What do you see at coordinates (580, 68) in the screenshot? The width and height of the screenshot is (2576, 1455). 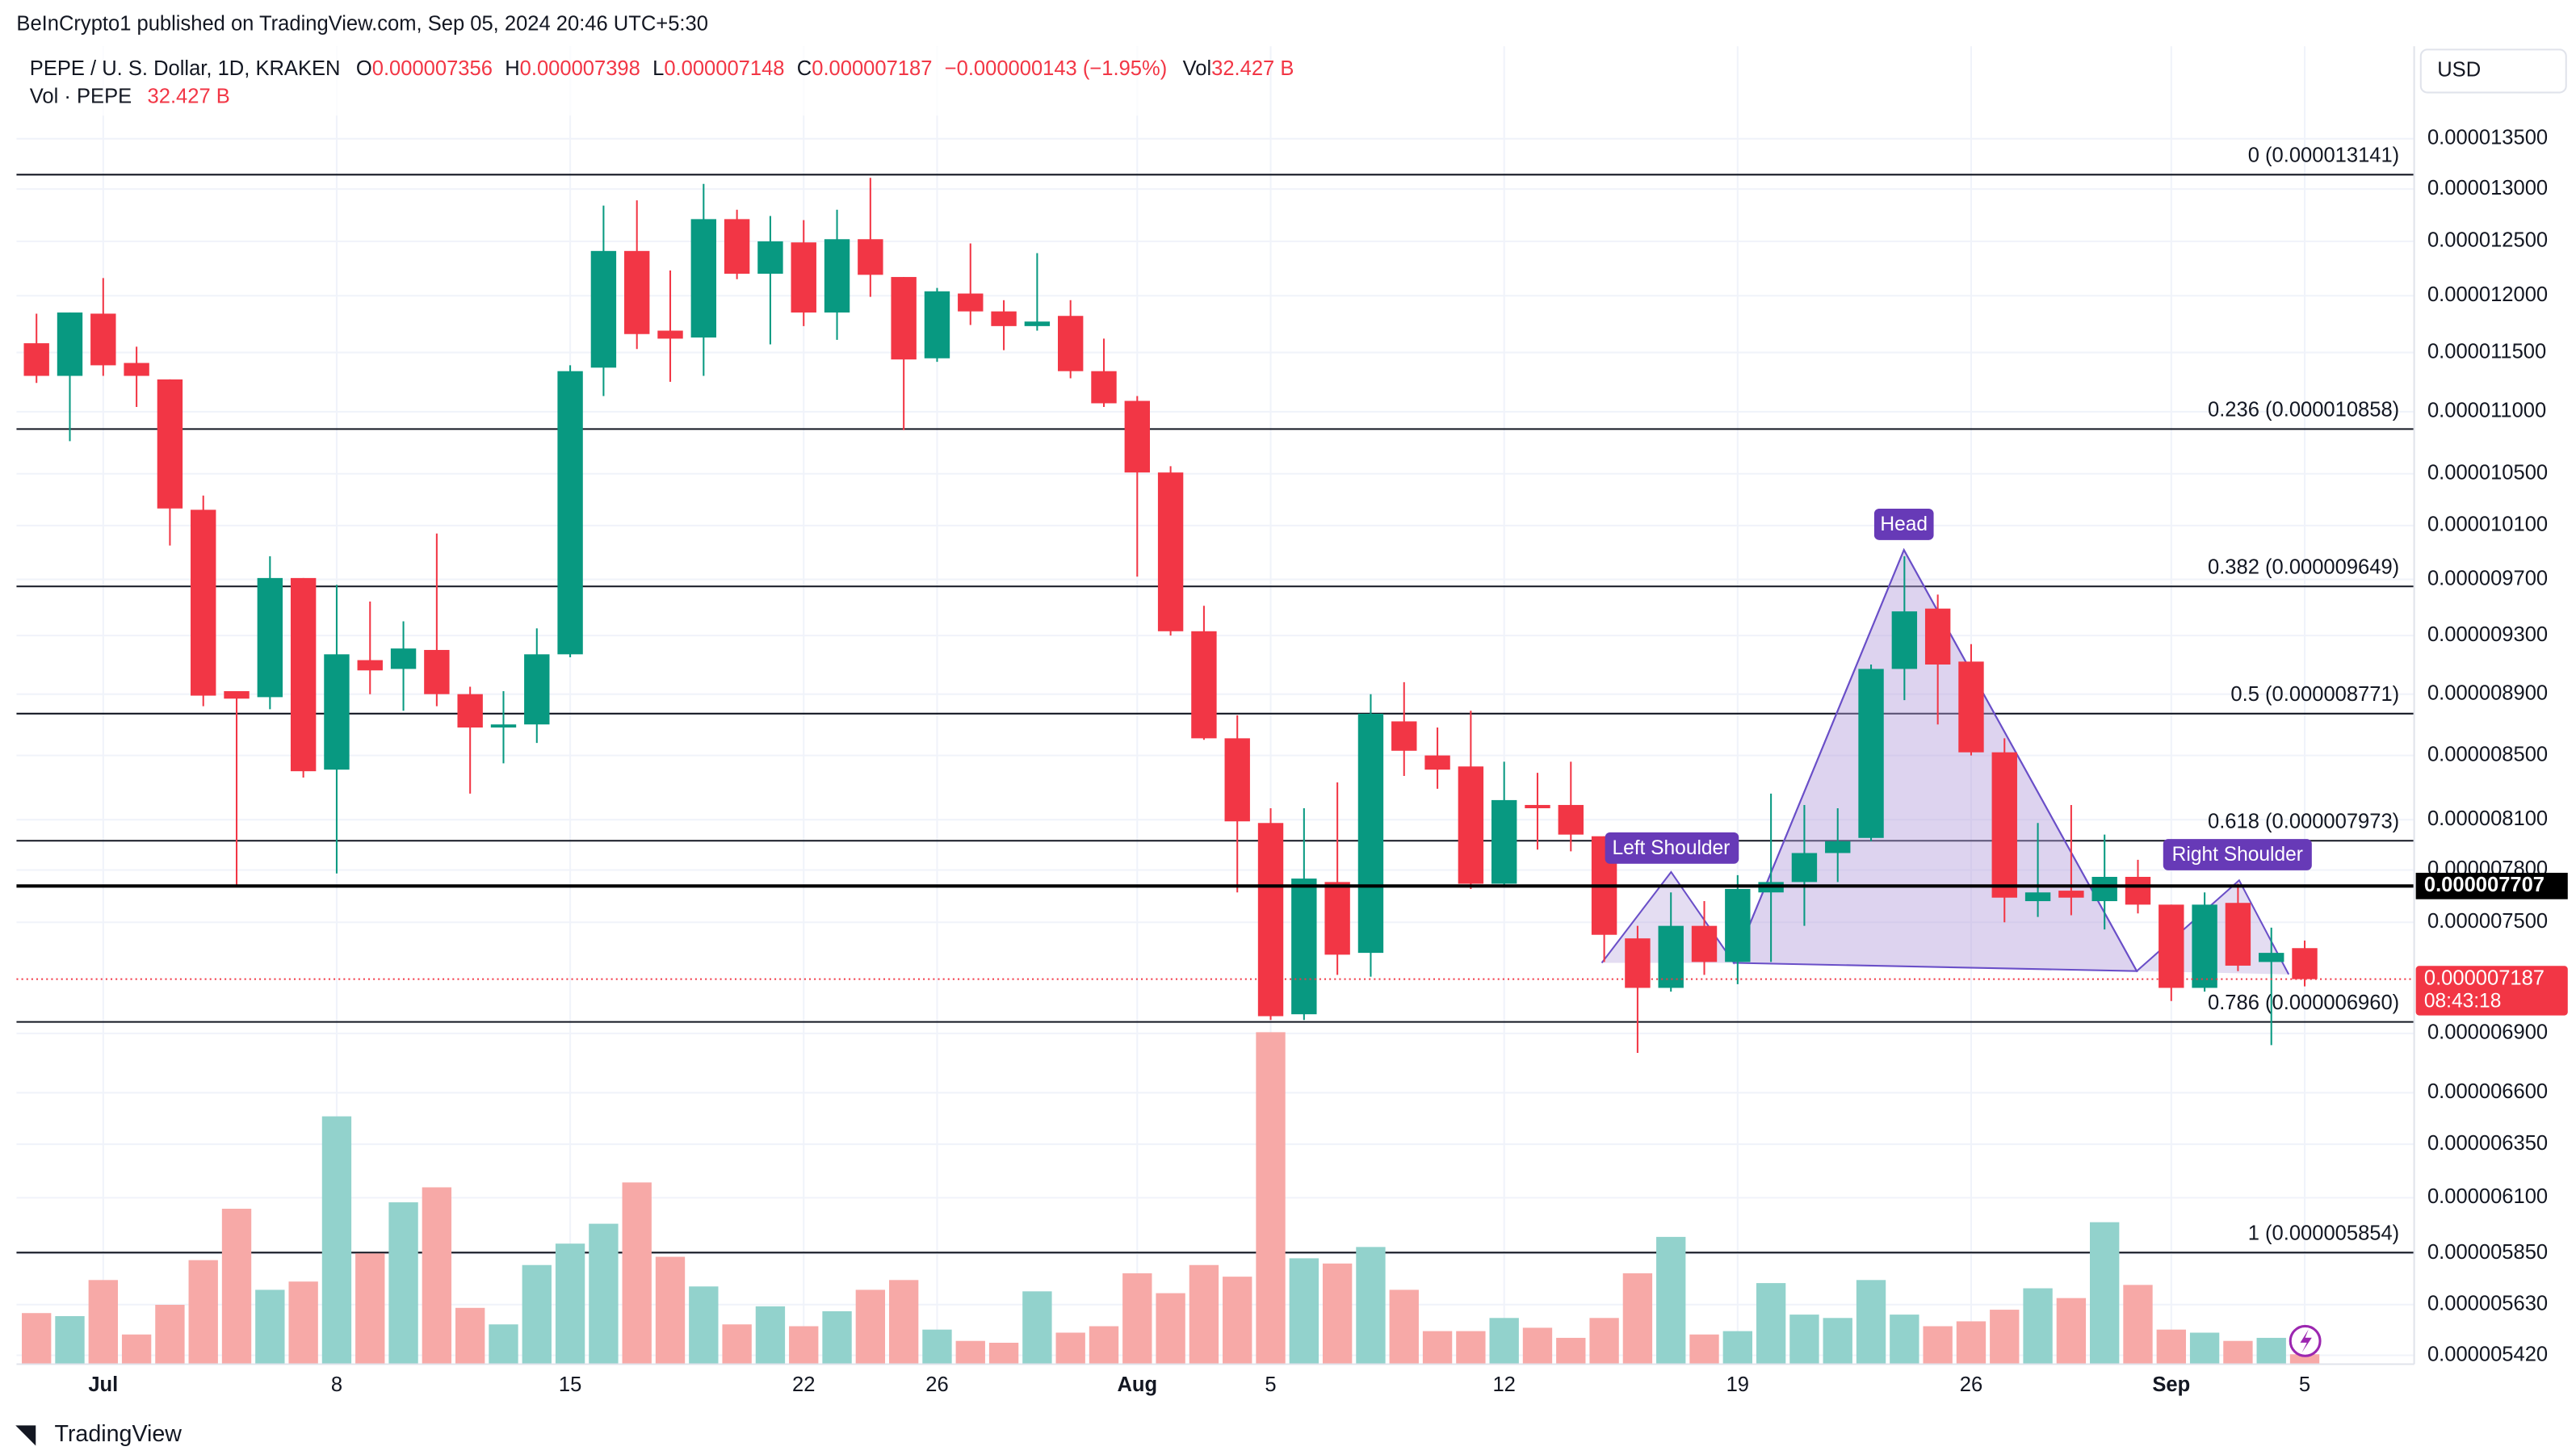 I see `value: 0.000007398` at bounding box center [580, 68].